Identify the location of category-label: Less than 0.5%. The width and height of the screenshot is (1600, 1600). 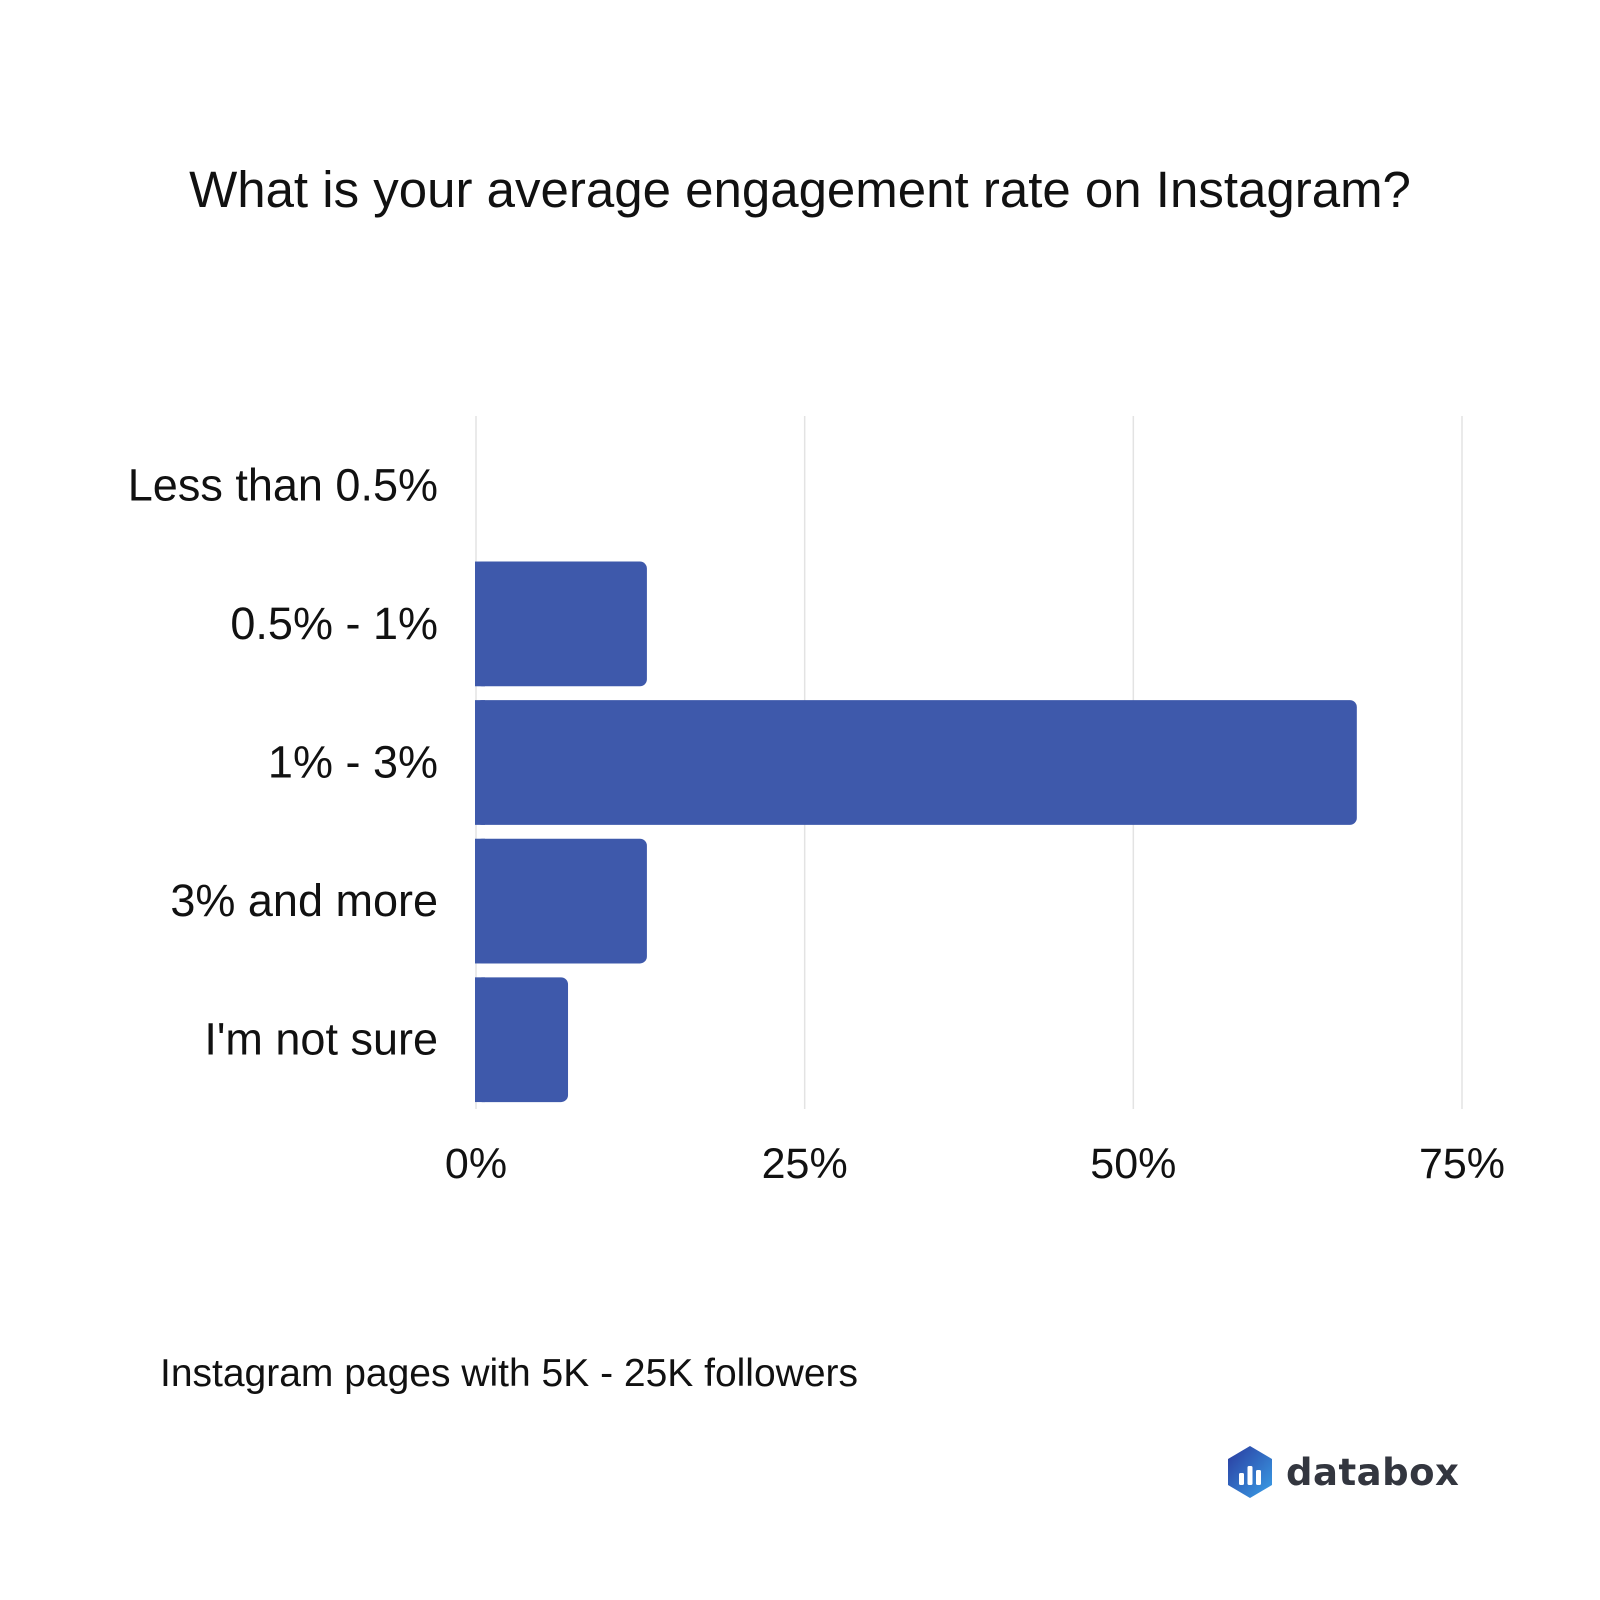
(283, 484).